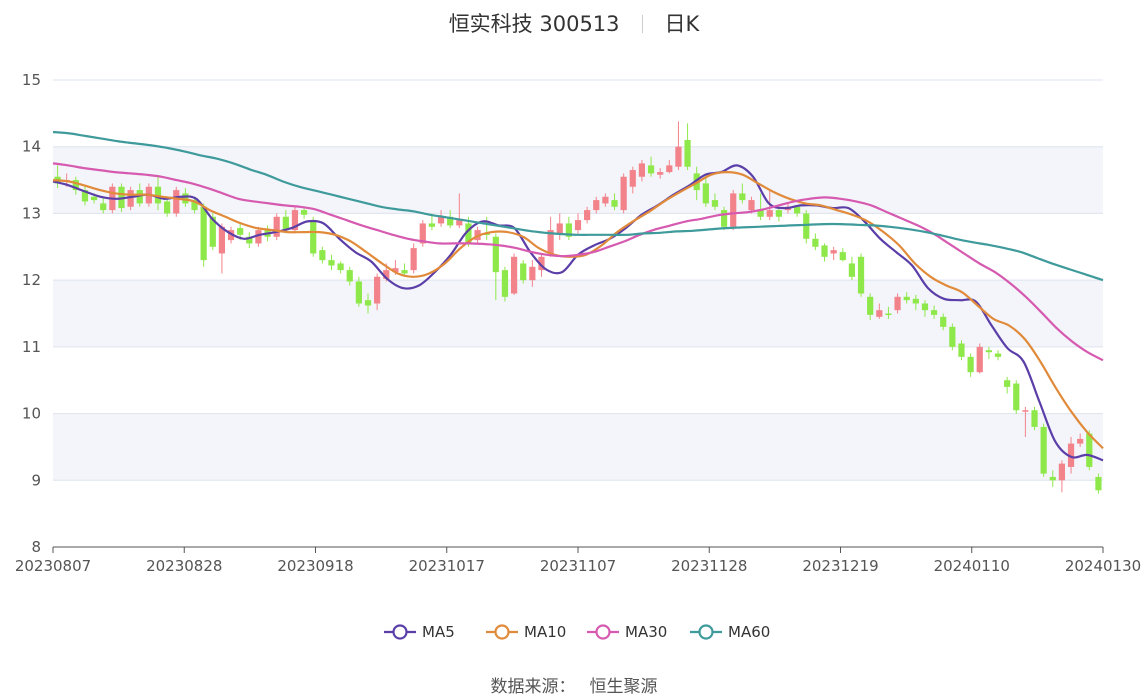  What do you see at coordinates (447, 566) in the screenshot?
I see `x-tick-label: 20231017` at bounding box center [447, 566].